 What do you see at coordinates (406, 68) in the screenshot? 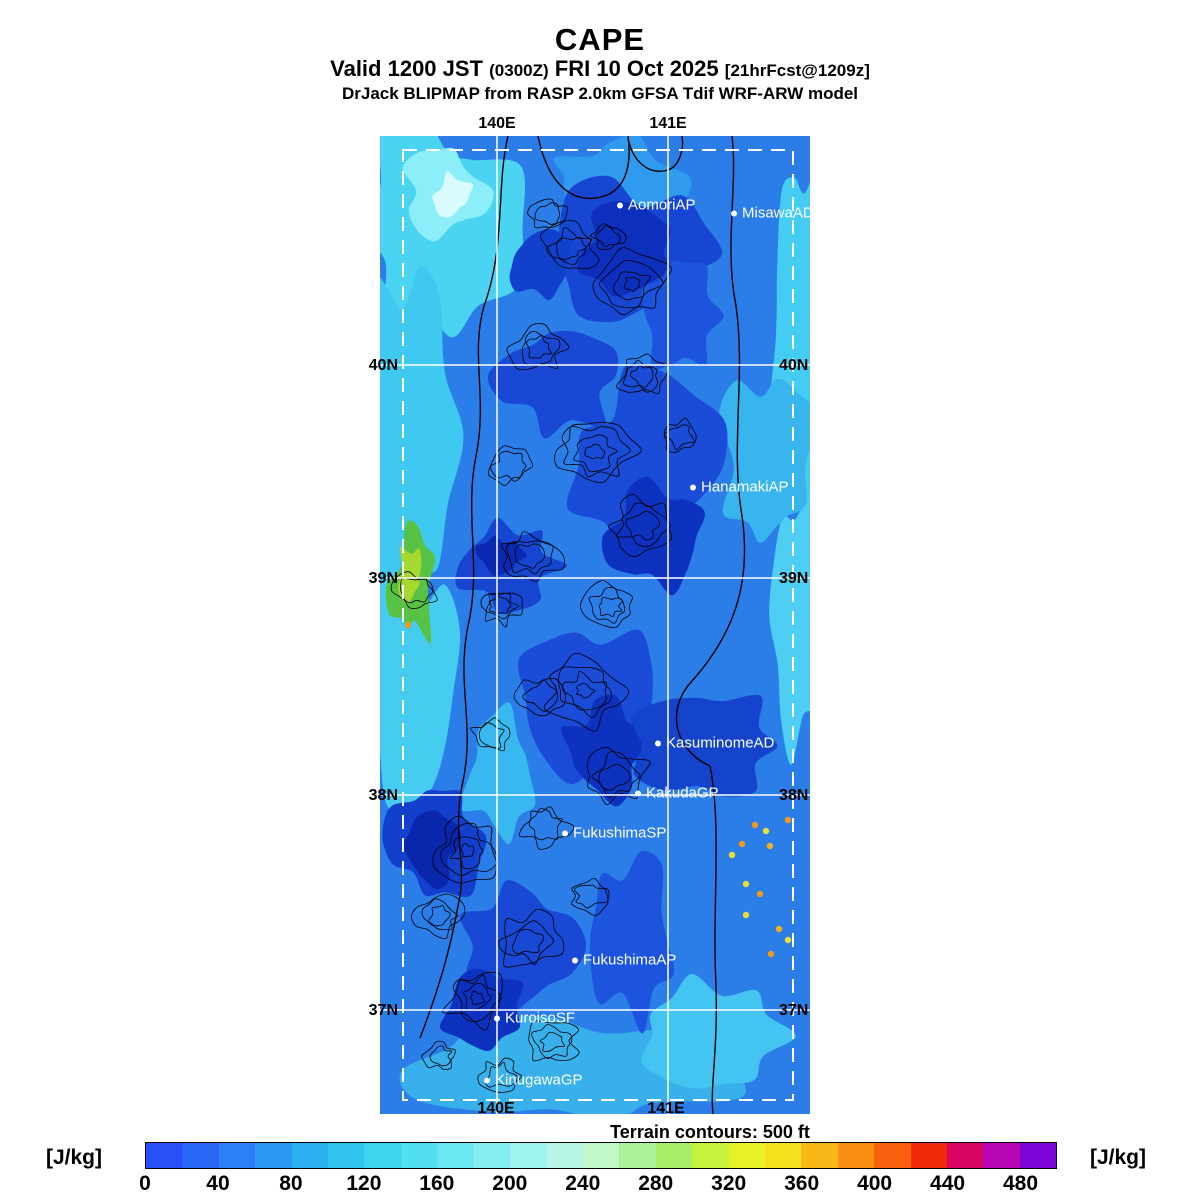
I see `valid-prefix: Valid 1200 JST` at bounding box center [406, 68].